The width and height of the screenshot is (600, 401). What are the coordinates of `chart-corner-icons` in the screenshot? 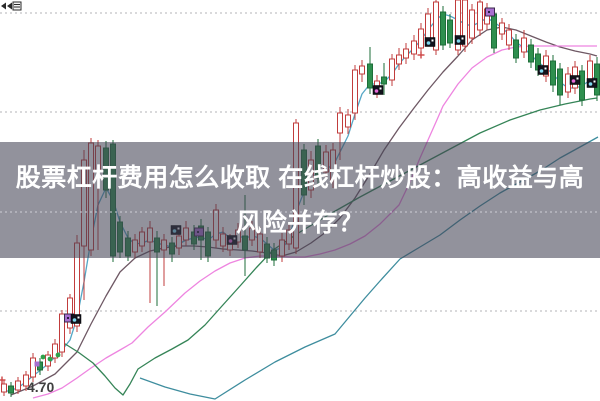 It's located at (11, 6).